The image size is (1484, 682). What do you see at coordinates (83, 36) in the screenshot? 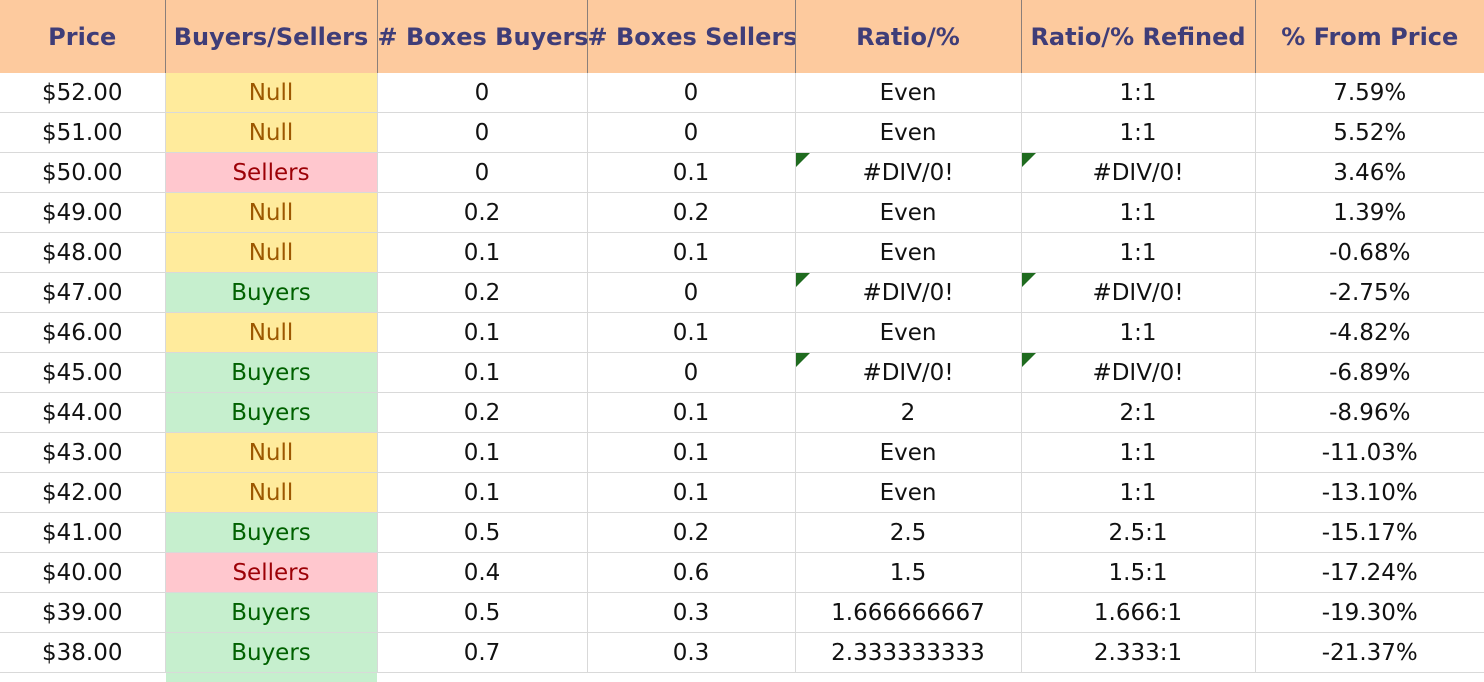
I see `header-price: Price` at bounding box center [83, 36].